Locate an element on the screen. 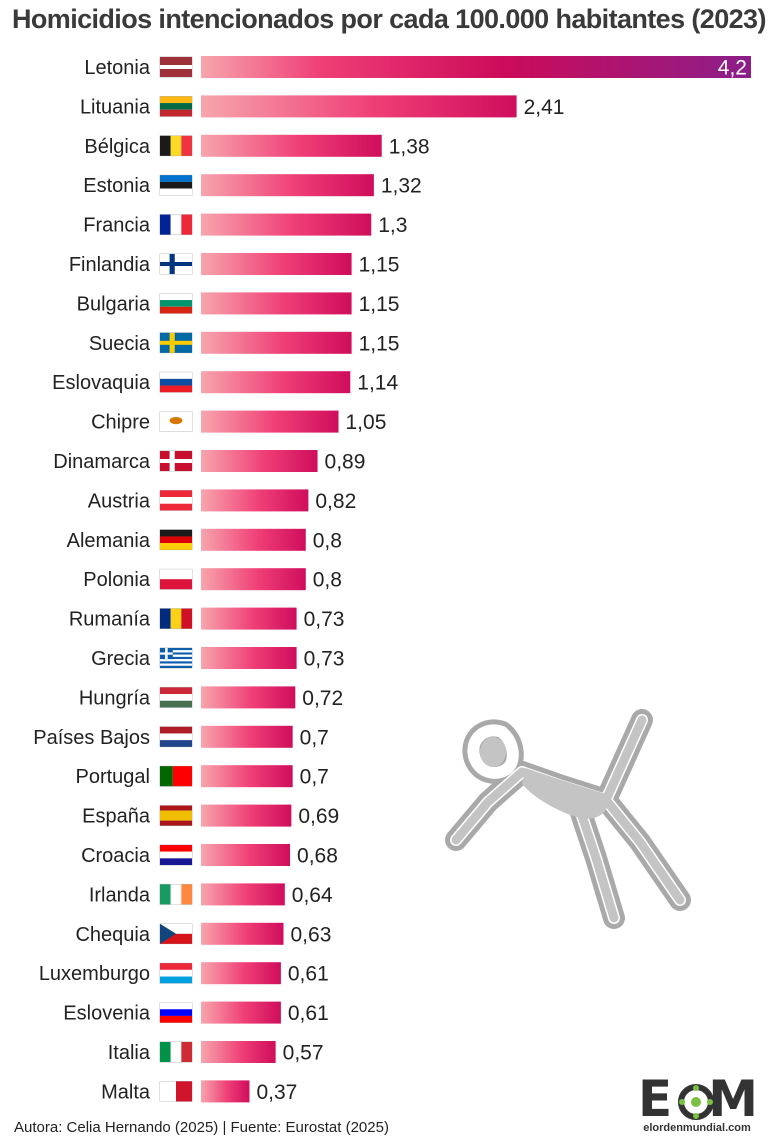 This screenshot has width=768, height=1143. country-label: Luxemburgo is located at coordinates (94, 974).